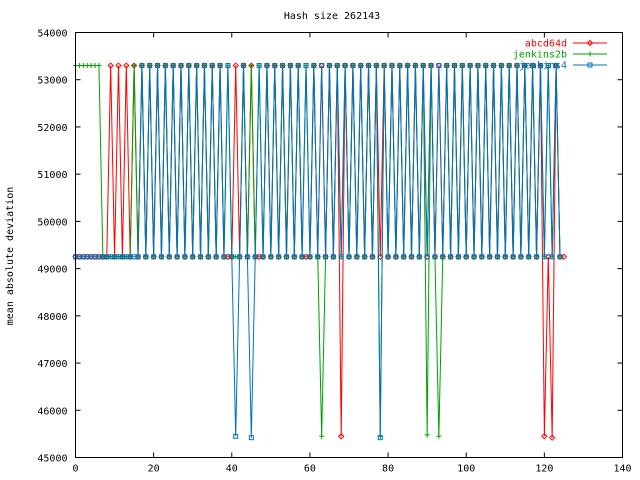 The width and height of the screenshot is (640, 480). Describe the element at coordinates (590, 65) in the screenshot. I see `legend-marker-jenkins4` at that location.